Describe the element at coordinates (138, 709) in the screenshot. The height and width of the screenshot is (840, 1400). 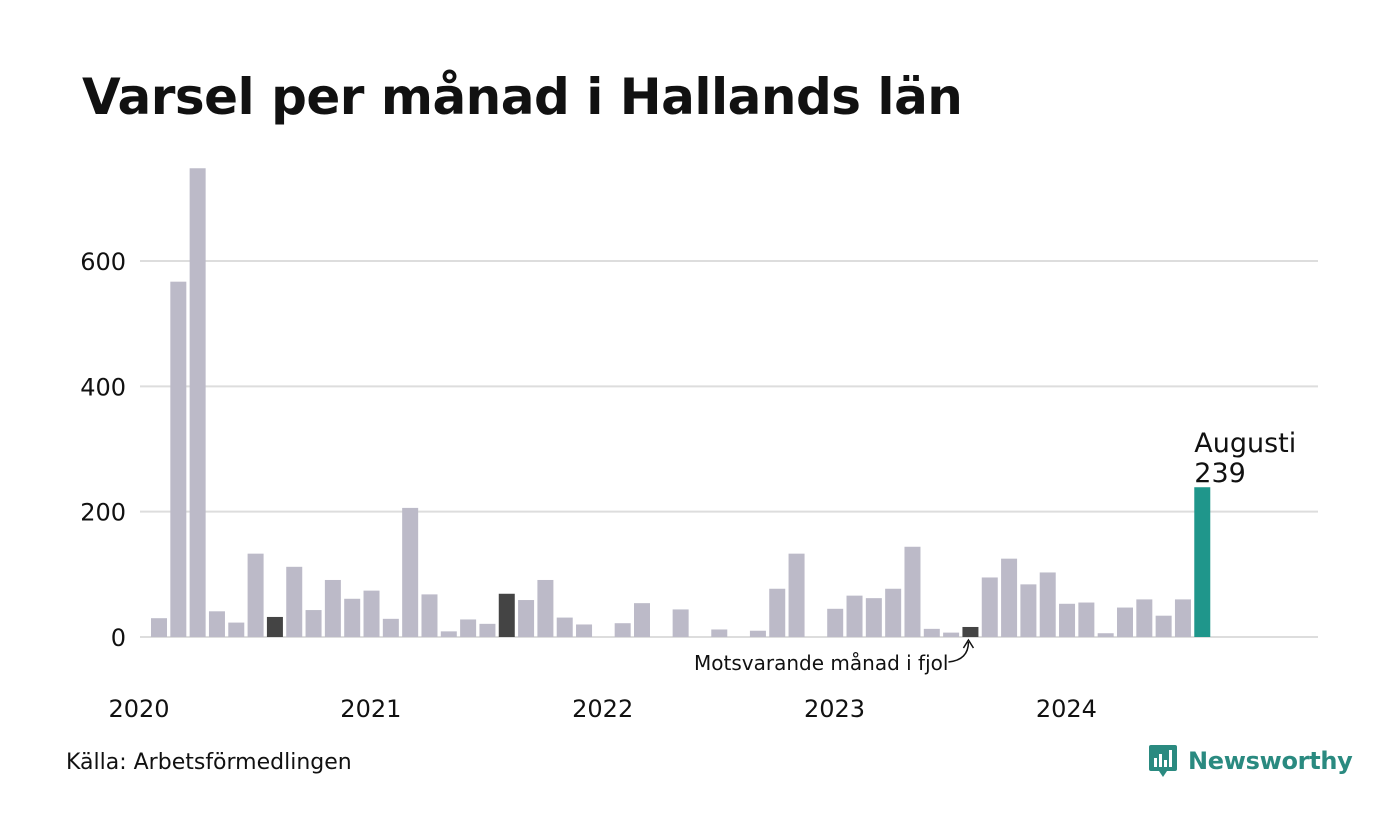
I see `x-tick-label: 2020` at that location.